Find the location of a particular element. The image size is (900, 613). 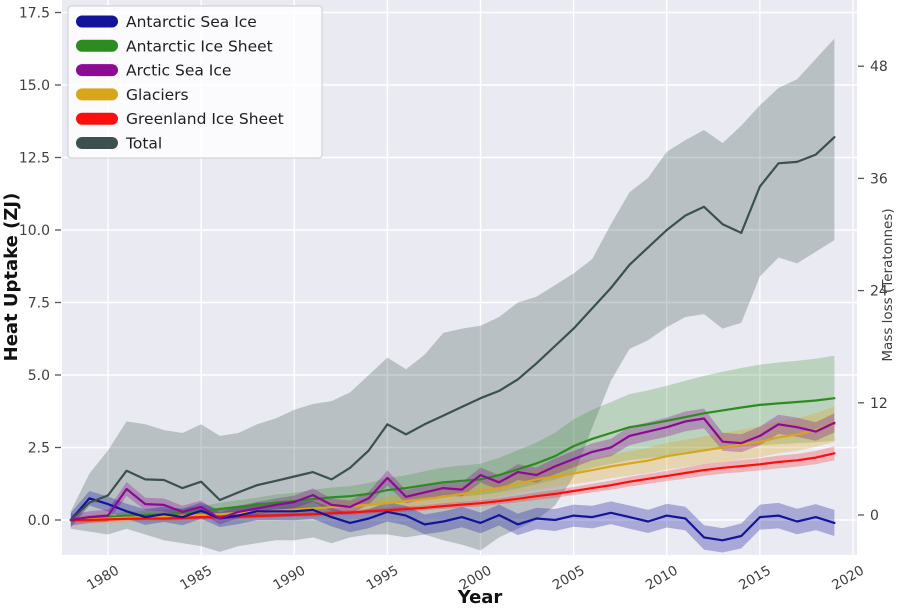

legend-label-glaciers: Glaciers is located at coordinates (157, 95).